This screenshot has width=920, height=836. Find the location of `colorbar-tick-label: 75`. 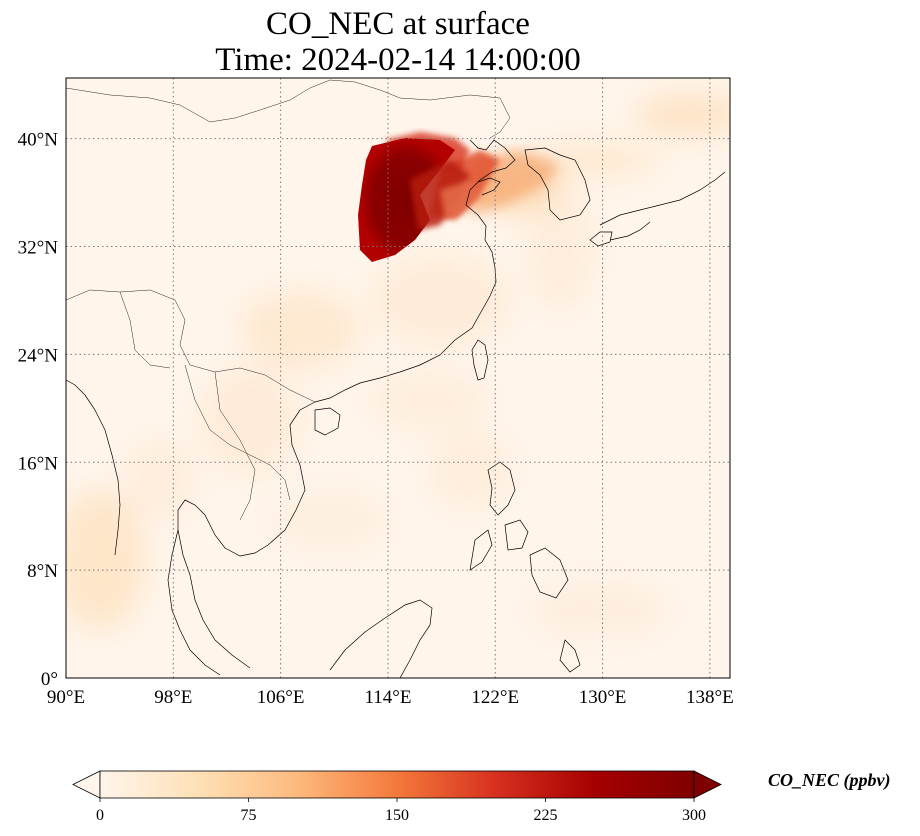

colorbar-tick-label: 75 is located at coordinates (249, 815).